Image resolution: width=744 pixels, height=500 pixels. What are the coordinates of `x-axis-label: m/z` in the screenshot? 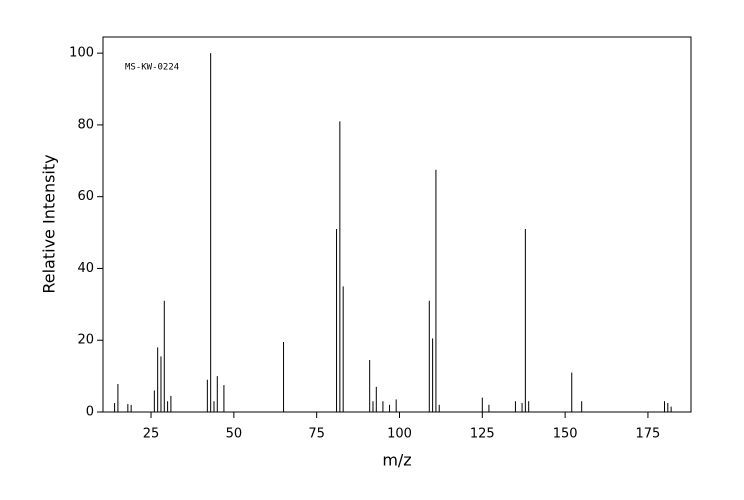 It's located at (396, 460).